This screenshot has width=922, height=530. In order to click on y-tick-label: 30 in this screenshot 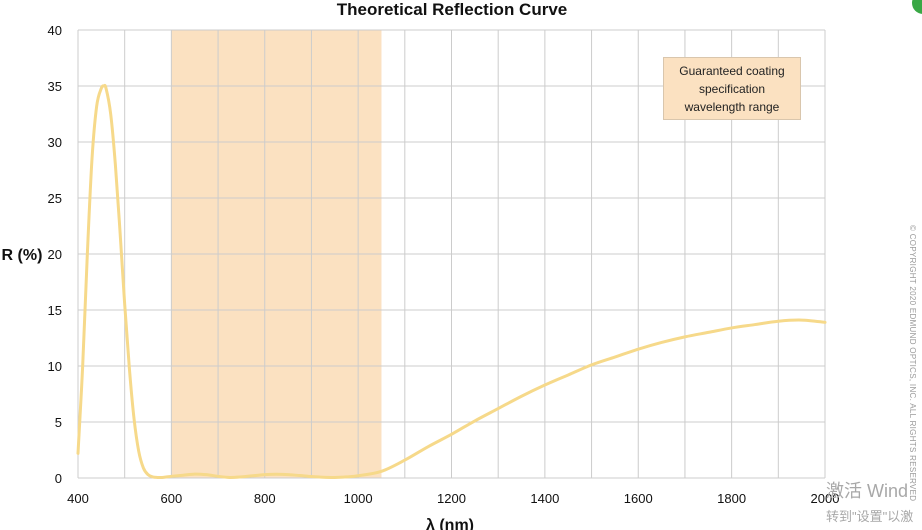, I will do `click(55, 142)`.